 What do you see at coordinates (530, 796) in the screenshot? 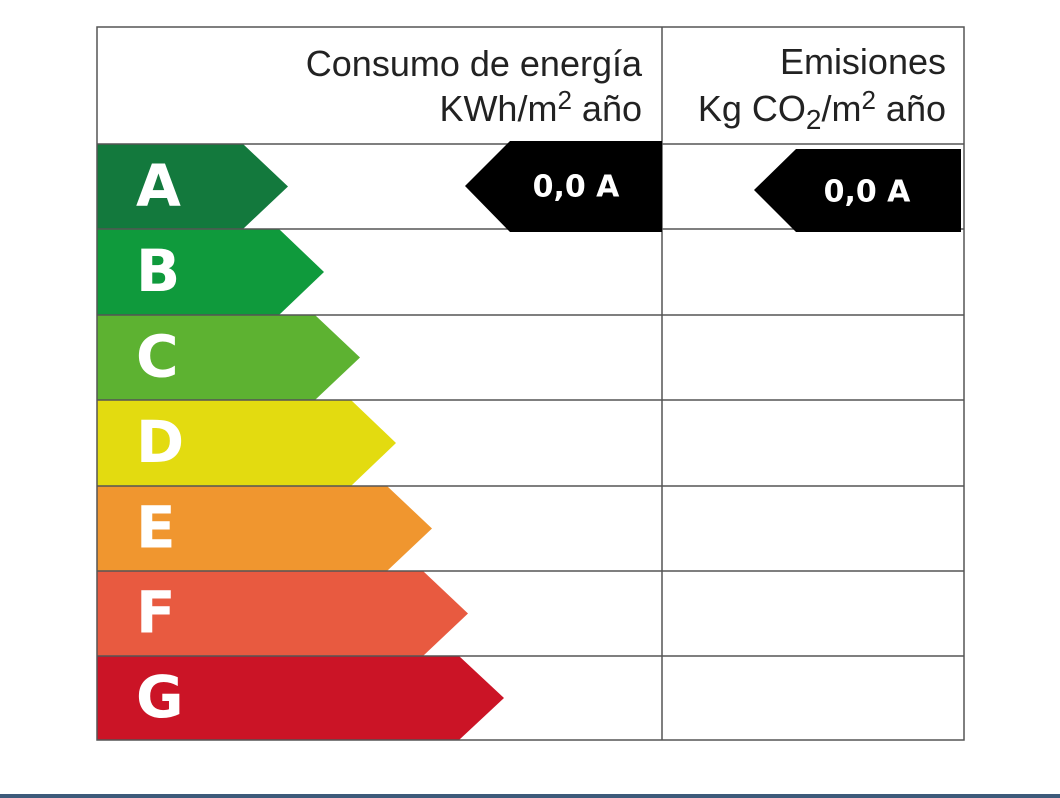
I see `footer-bar` at bounding box center [530, 796].